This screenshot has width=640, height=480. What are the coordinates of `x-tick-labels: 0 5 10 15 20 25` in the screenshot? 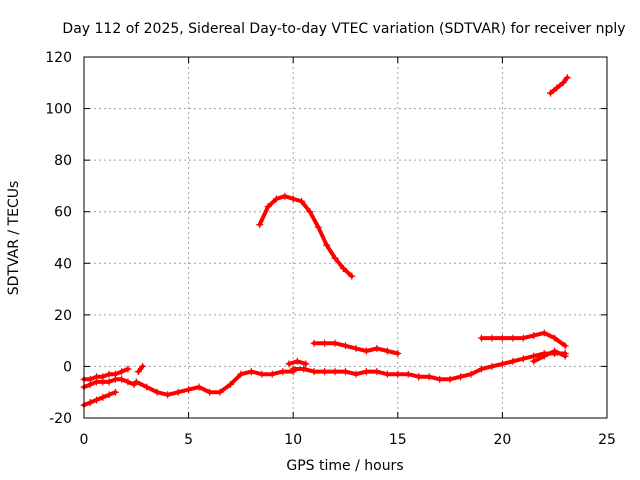 It's located at (348, 440).